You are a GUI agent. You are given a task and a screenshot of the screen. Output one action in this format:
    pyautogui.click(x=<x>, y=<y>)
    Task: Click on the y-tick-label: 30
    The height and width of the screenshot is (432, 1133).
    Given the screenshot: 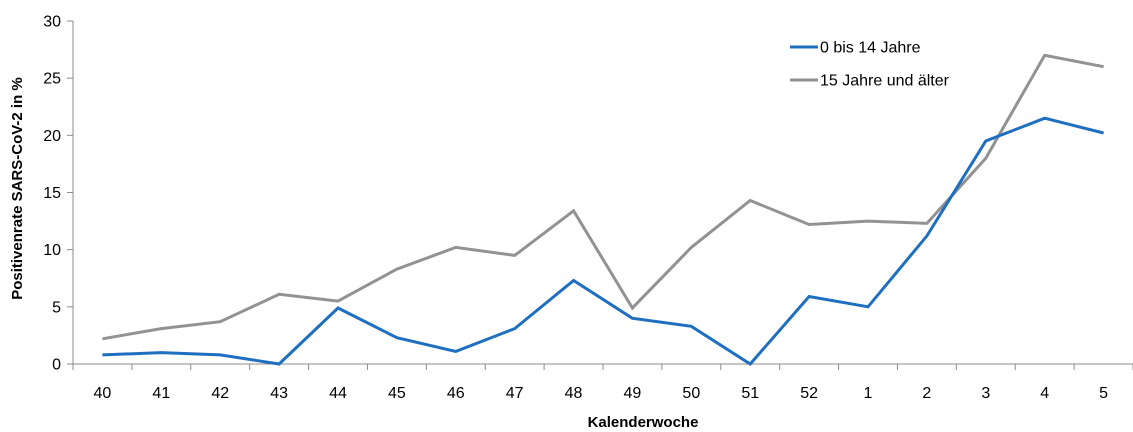 What is the action you would take?
    pyautogui.click(x=52, y=22)
    